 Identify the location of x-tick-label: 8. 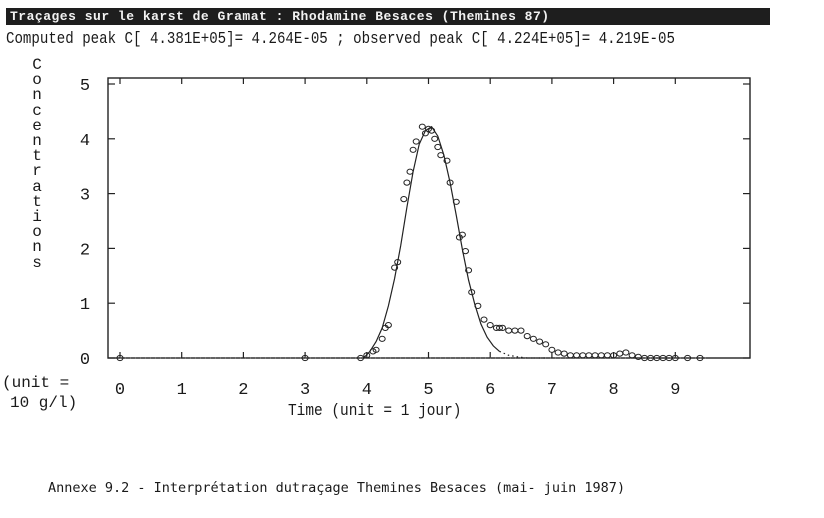
(613, 390).